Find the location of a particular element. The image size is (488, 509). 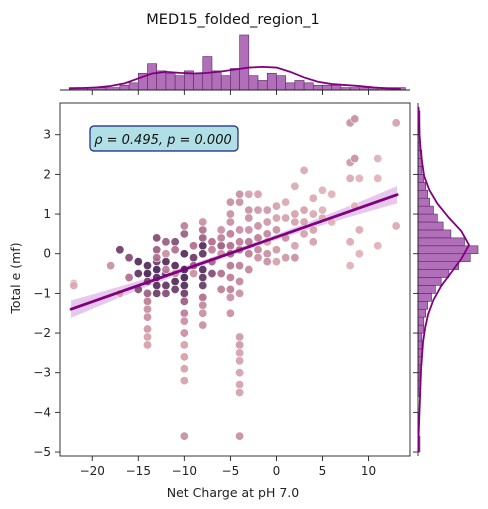

y-tick-label: −4 is located at coordinates (42, 412).